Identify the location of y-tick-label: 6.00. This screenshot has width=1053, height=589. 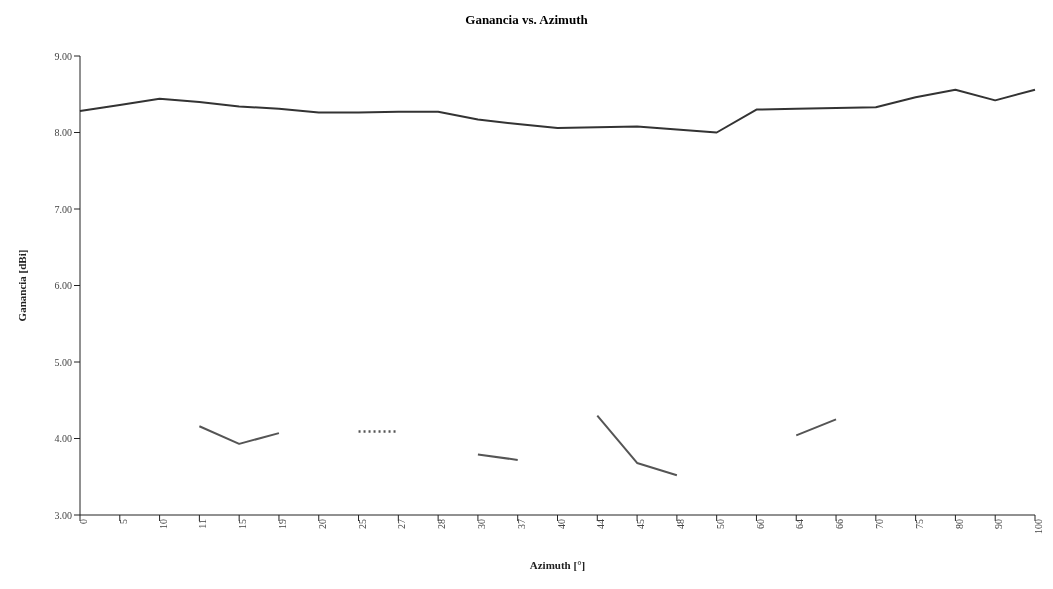
(63, 286).